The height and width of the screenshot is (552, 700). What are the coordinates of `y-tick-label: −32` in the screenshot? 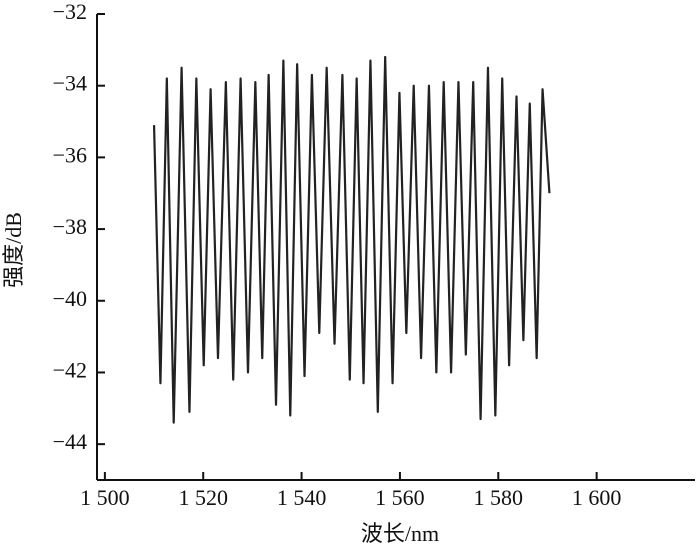 It's located at (70, 12).